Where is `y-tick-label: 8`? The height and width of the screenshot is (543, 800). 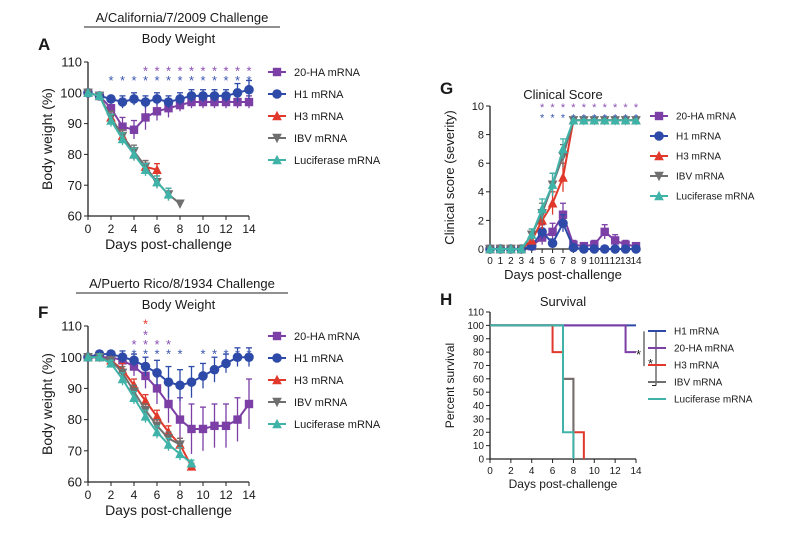
y-tick-label: 8 is located at coordinates (481, 135).